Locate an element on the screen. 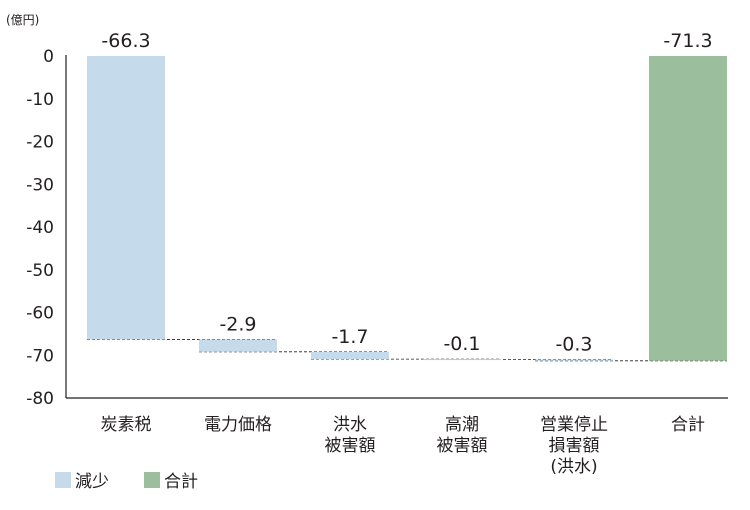 This screenshot has height=510, width=750. connector-lines is located at coordinates (407, 350).